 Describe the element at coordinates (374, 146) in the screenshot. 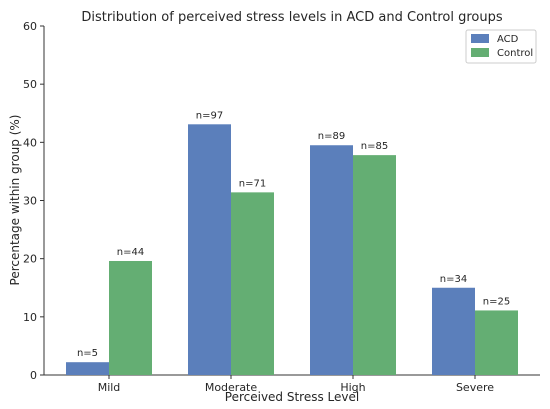

I see `bar-data-label: n=85` at that location.